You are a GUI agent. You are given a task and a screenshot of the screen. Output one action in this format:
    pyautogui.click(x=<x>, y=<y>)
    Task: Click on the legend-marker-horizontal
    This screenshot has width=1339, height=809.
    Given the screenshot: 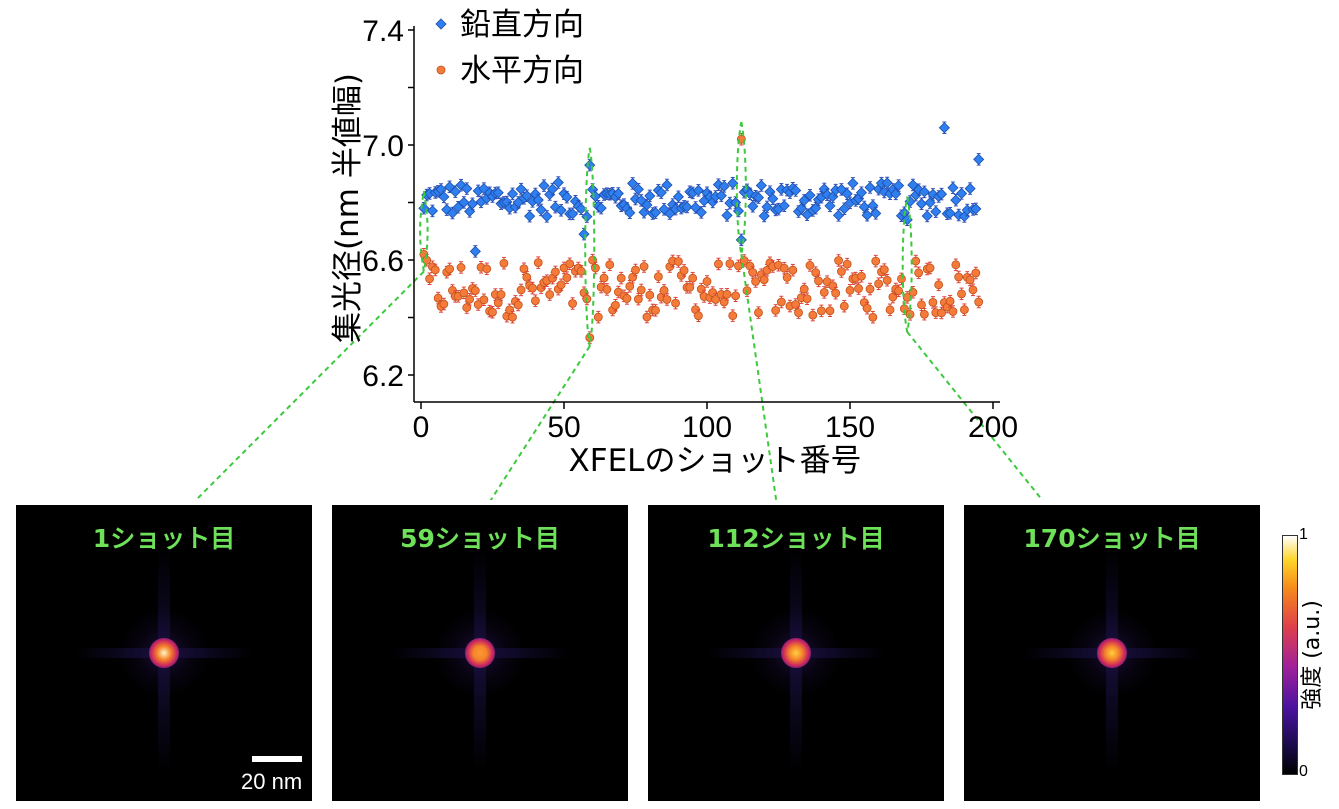 What is the action you would take?
    pyautogui.click(x=441, y=70)
    